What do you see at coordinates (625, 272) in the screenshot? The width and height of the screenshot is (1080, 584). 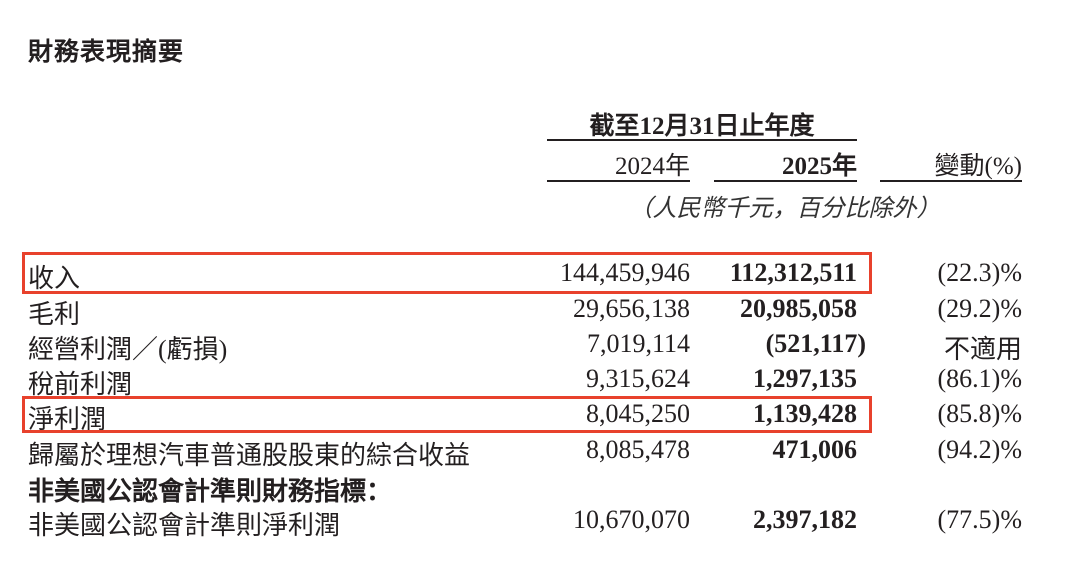 I see `value-2024: 144,459,946` at bounding box center [625, 272].